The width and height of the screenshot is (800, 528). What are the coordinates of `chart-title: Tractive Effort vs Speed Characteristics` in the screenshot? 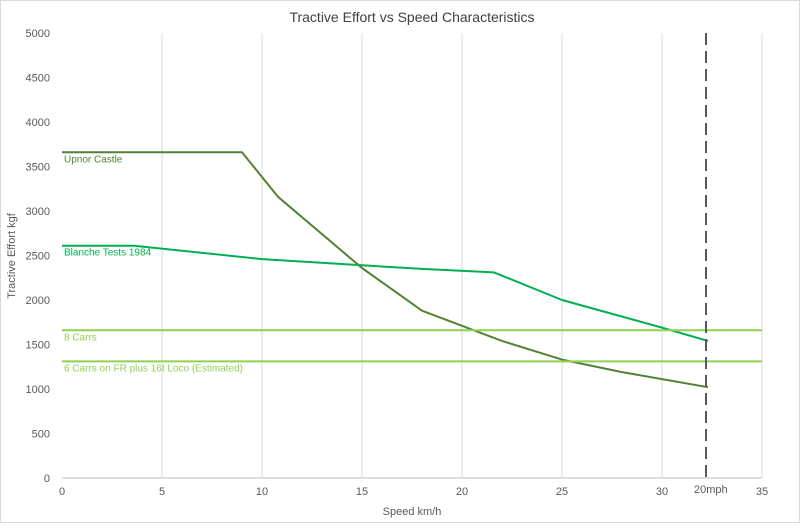 It's located at (411, 17).